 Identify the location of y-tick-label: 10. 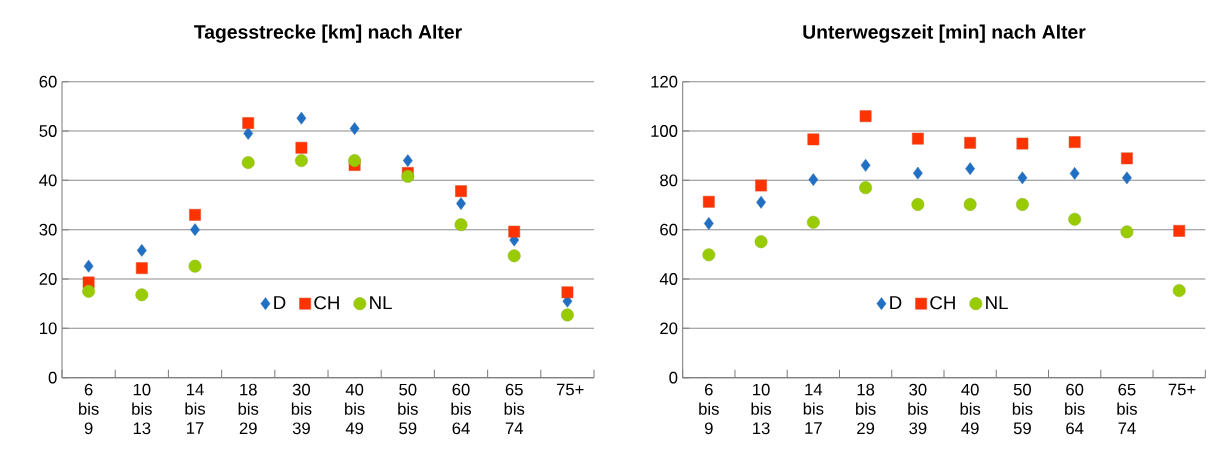
(48, 328).